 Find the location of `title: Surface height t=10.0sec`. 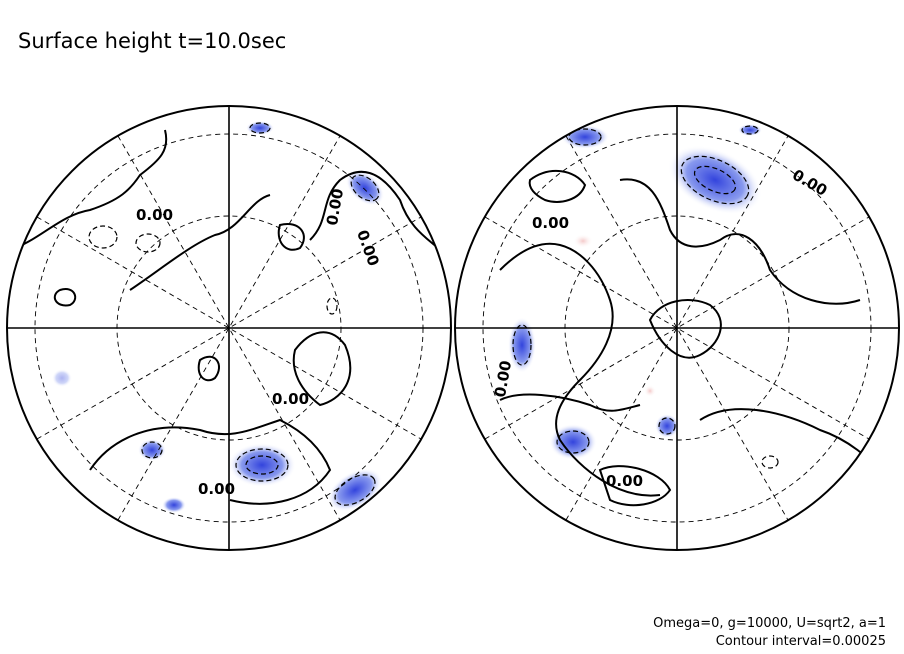

title: Surface height t=10.0sec is located at coordinates (152, 41).